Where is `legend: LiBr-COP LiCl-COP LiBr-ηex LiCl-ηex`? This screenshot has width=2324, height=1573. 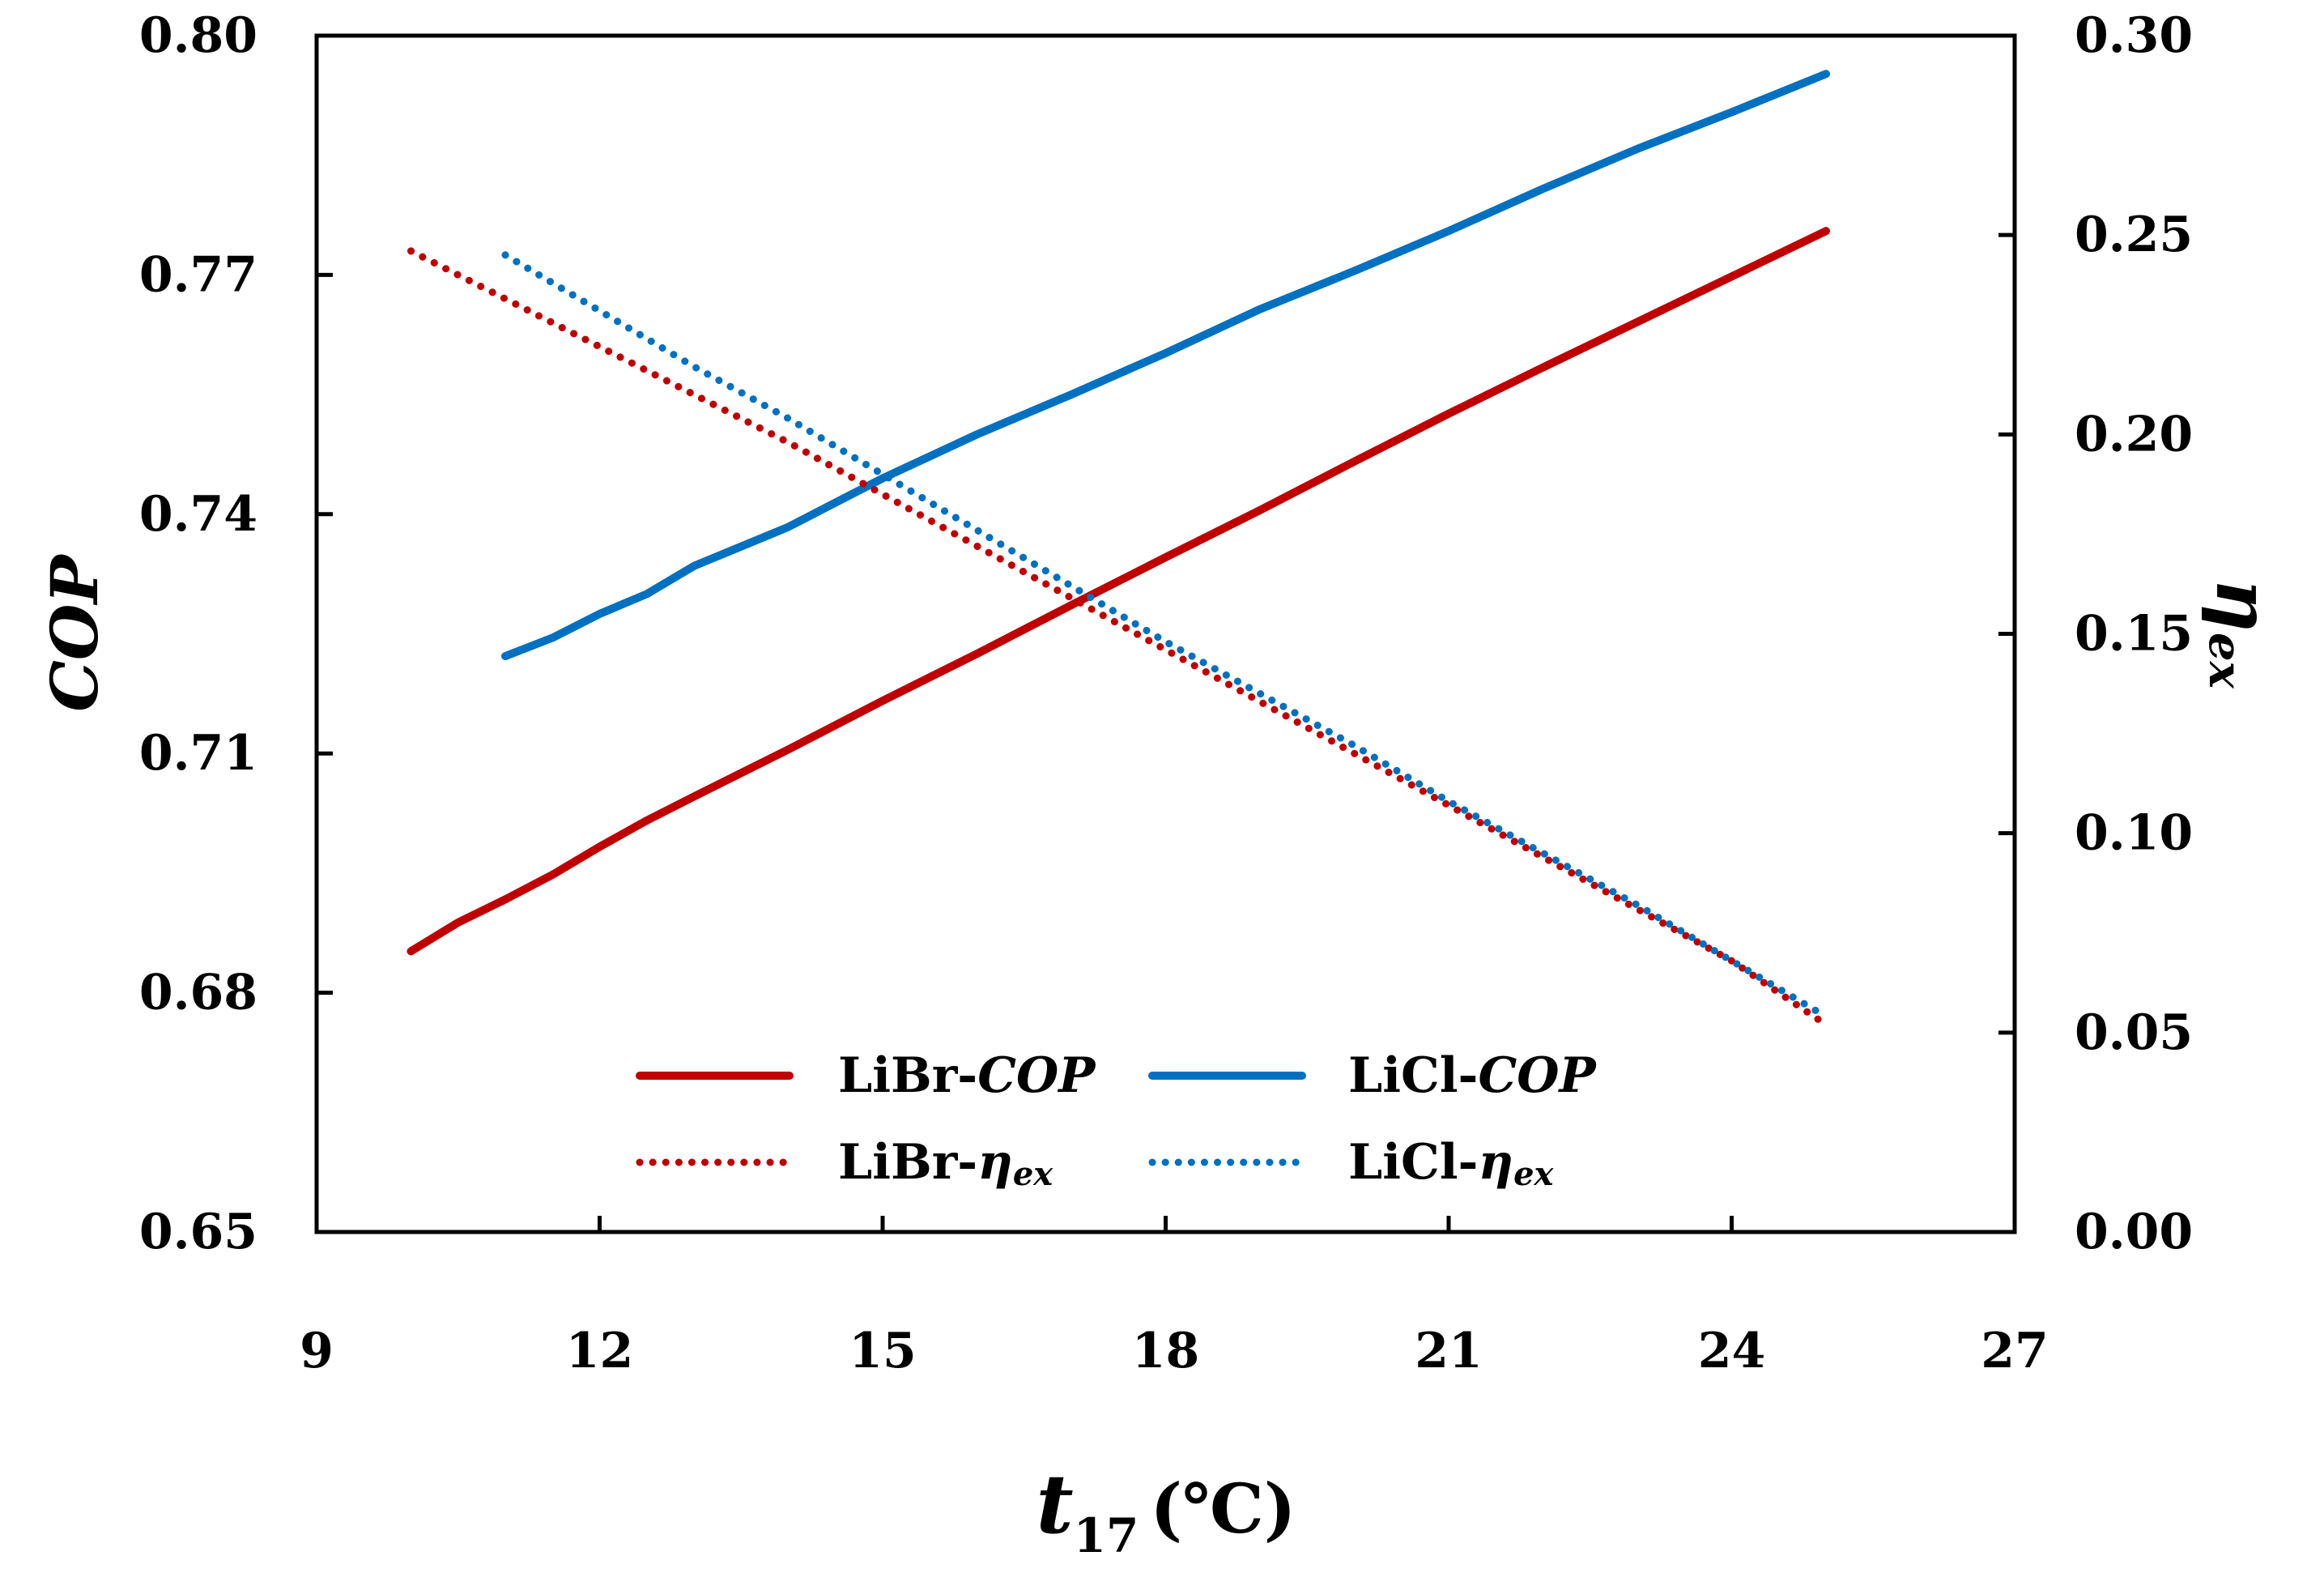 legend: LiBr-COP LiCl-COP LiBr-ηex LiCl-ηex is located at coordinates (1116, 1120).